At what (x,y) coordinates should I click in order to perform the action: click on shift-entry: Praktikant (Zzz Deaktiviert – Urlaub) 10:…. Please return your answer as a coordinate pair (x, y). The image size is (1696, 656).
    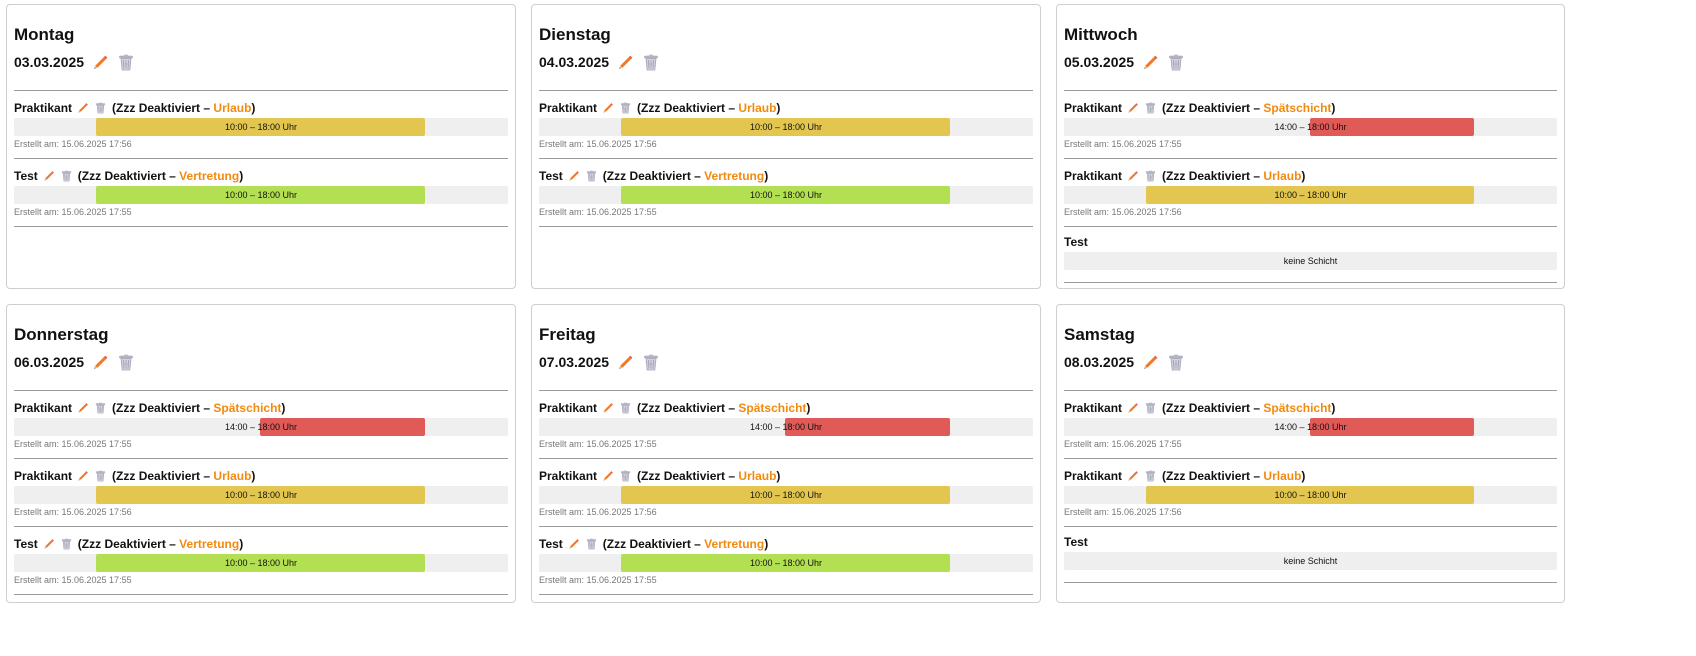
    Looking at the image, I should click on (1310, 192).